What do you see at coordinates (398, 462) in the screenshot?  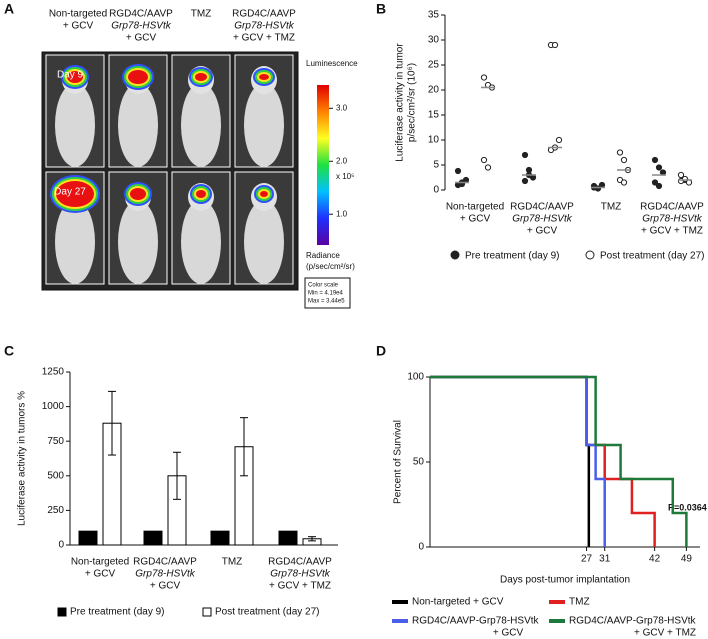 I see `y-axis-label: Percent of Survival` at bounding box center [398, 462].